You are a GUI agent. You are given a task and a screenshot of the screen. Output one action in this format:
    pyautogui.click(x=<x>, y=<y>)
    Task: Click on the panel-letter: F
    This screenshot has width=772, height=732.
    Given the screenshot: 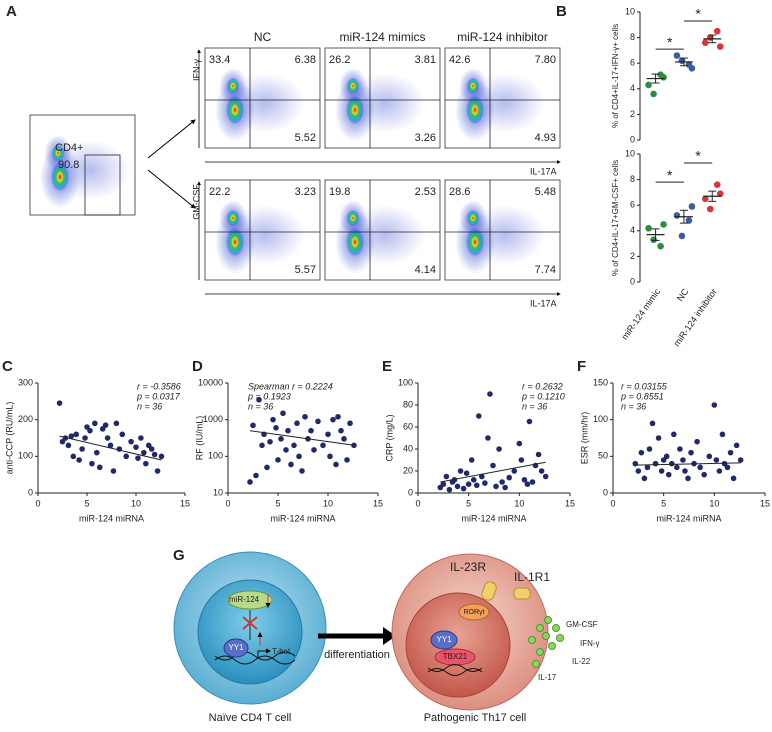 What is the action you would take?
    pyautogui.click(x=581, y=366)
    